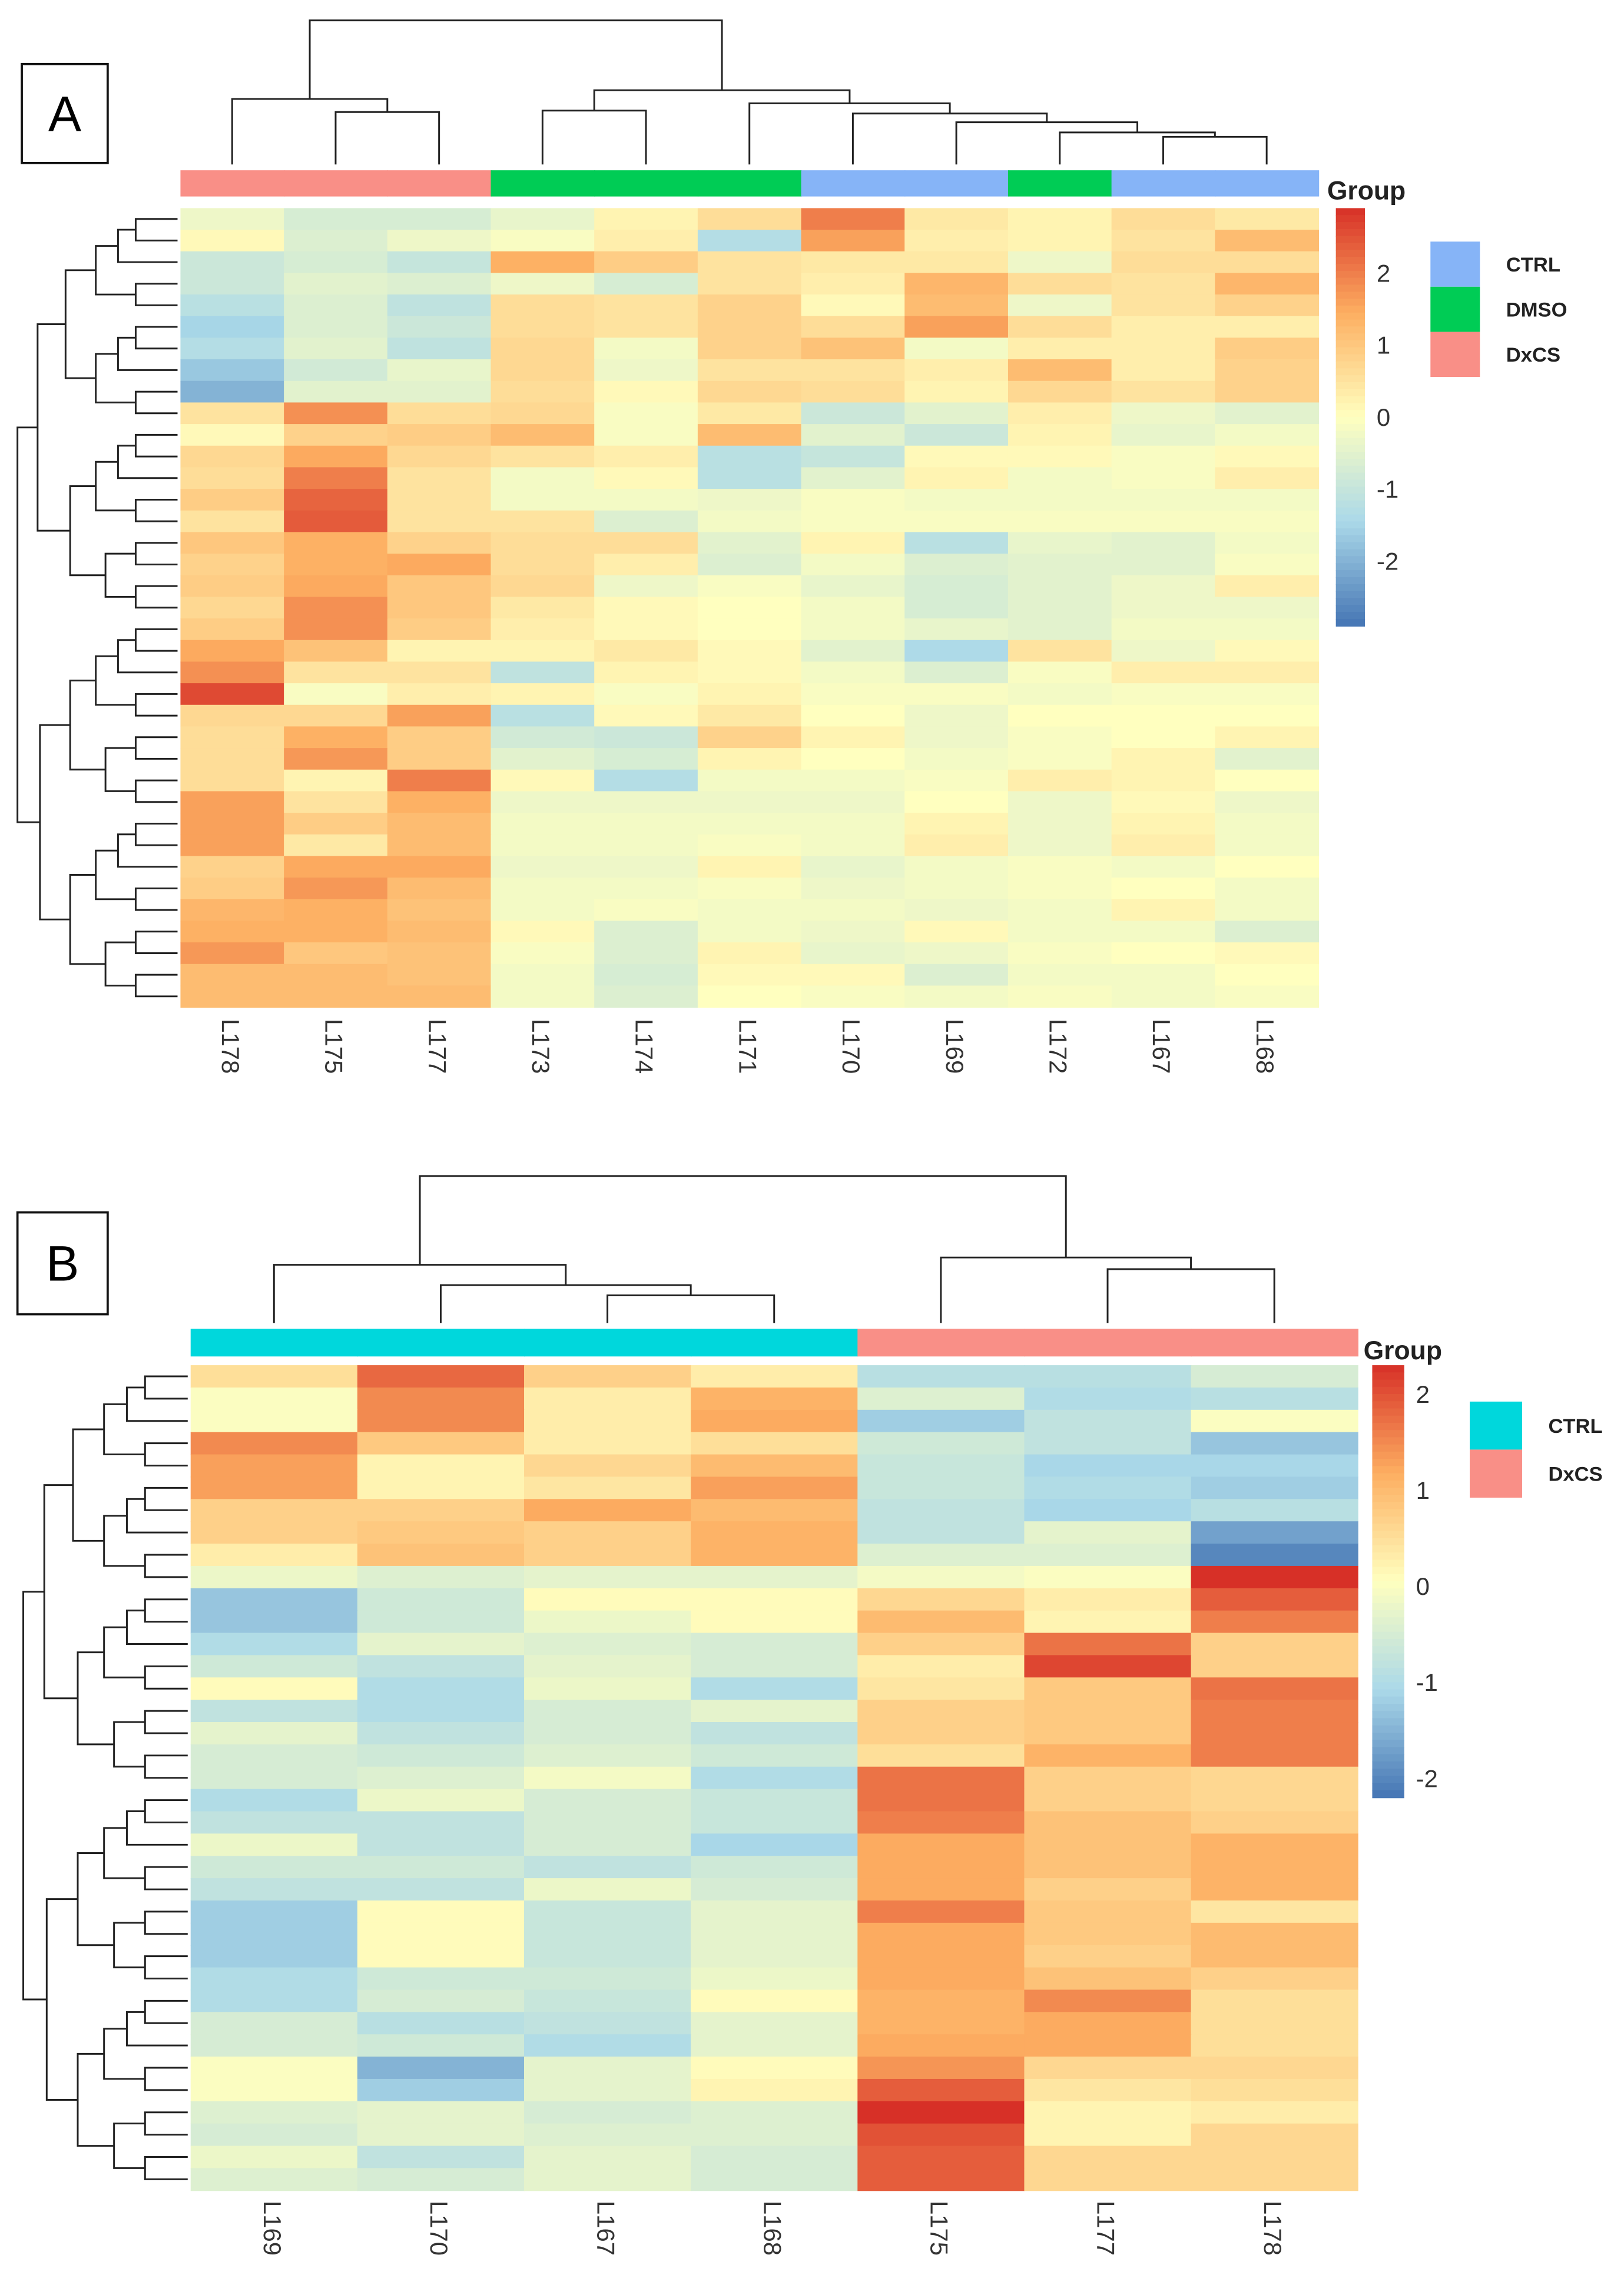 The width and height of the screenshot is (1624, 2278). I want to click on legend-label: CTRL, so click(1533, 265).